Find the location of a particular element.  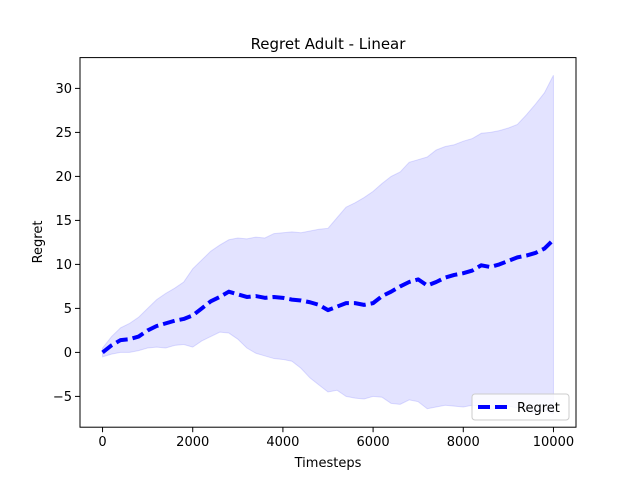

y-tick-label: 0 is located at coordinates (68, 353).